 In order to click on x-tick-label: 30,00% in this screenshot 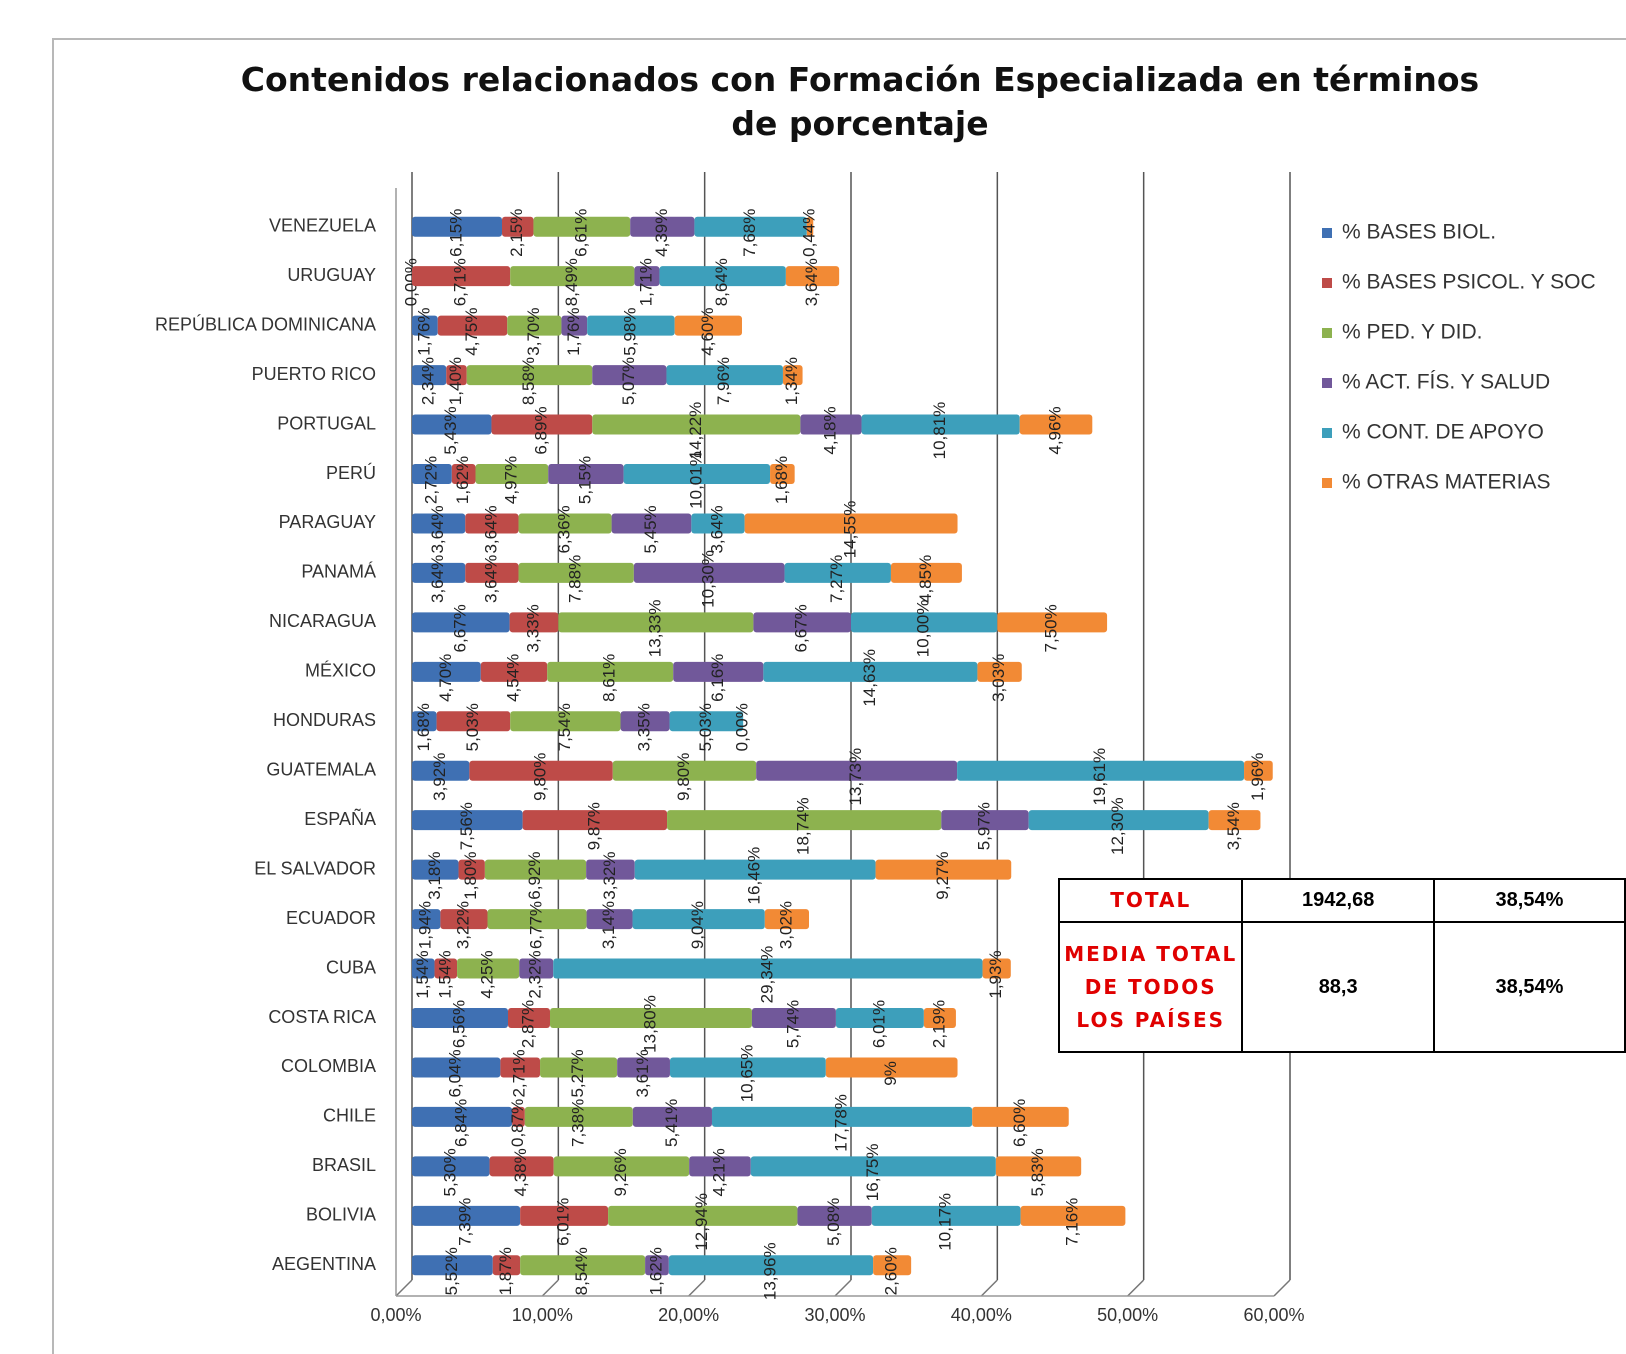, I will do `click(834, 1315)`.